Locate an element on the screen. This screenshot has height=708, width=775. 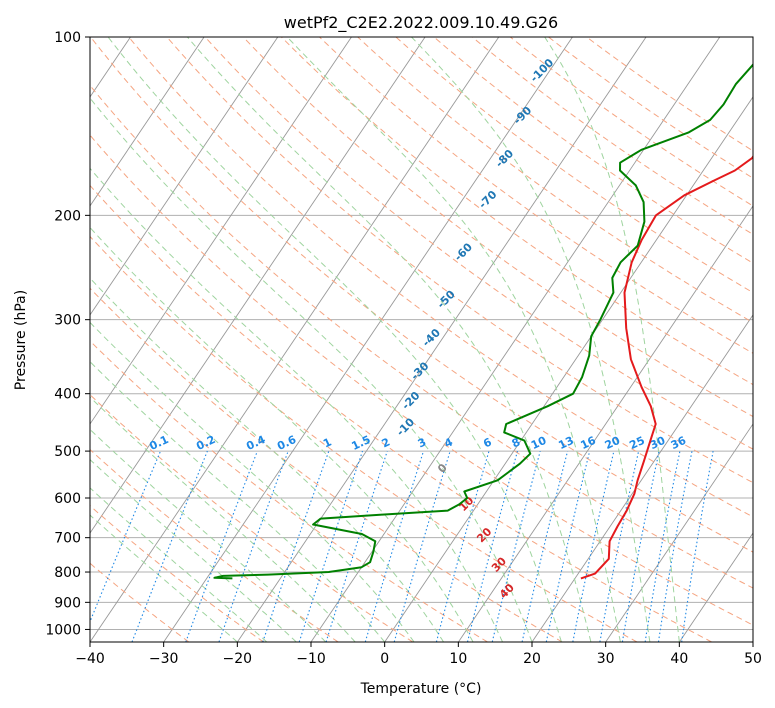
y-axis-label: Pressure (hPa) is located at coordinates (21, 340).